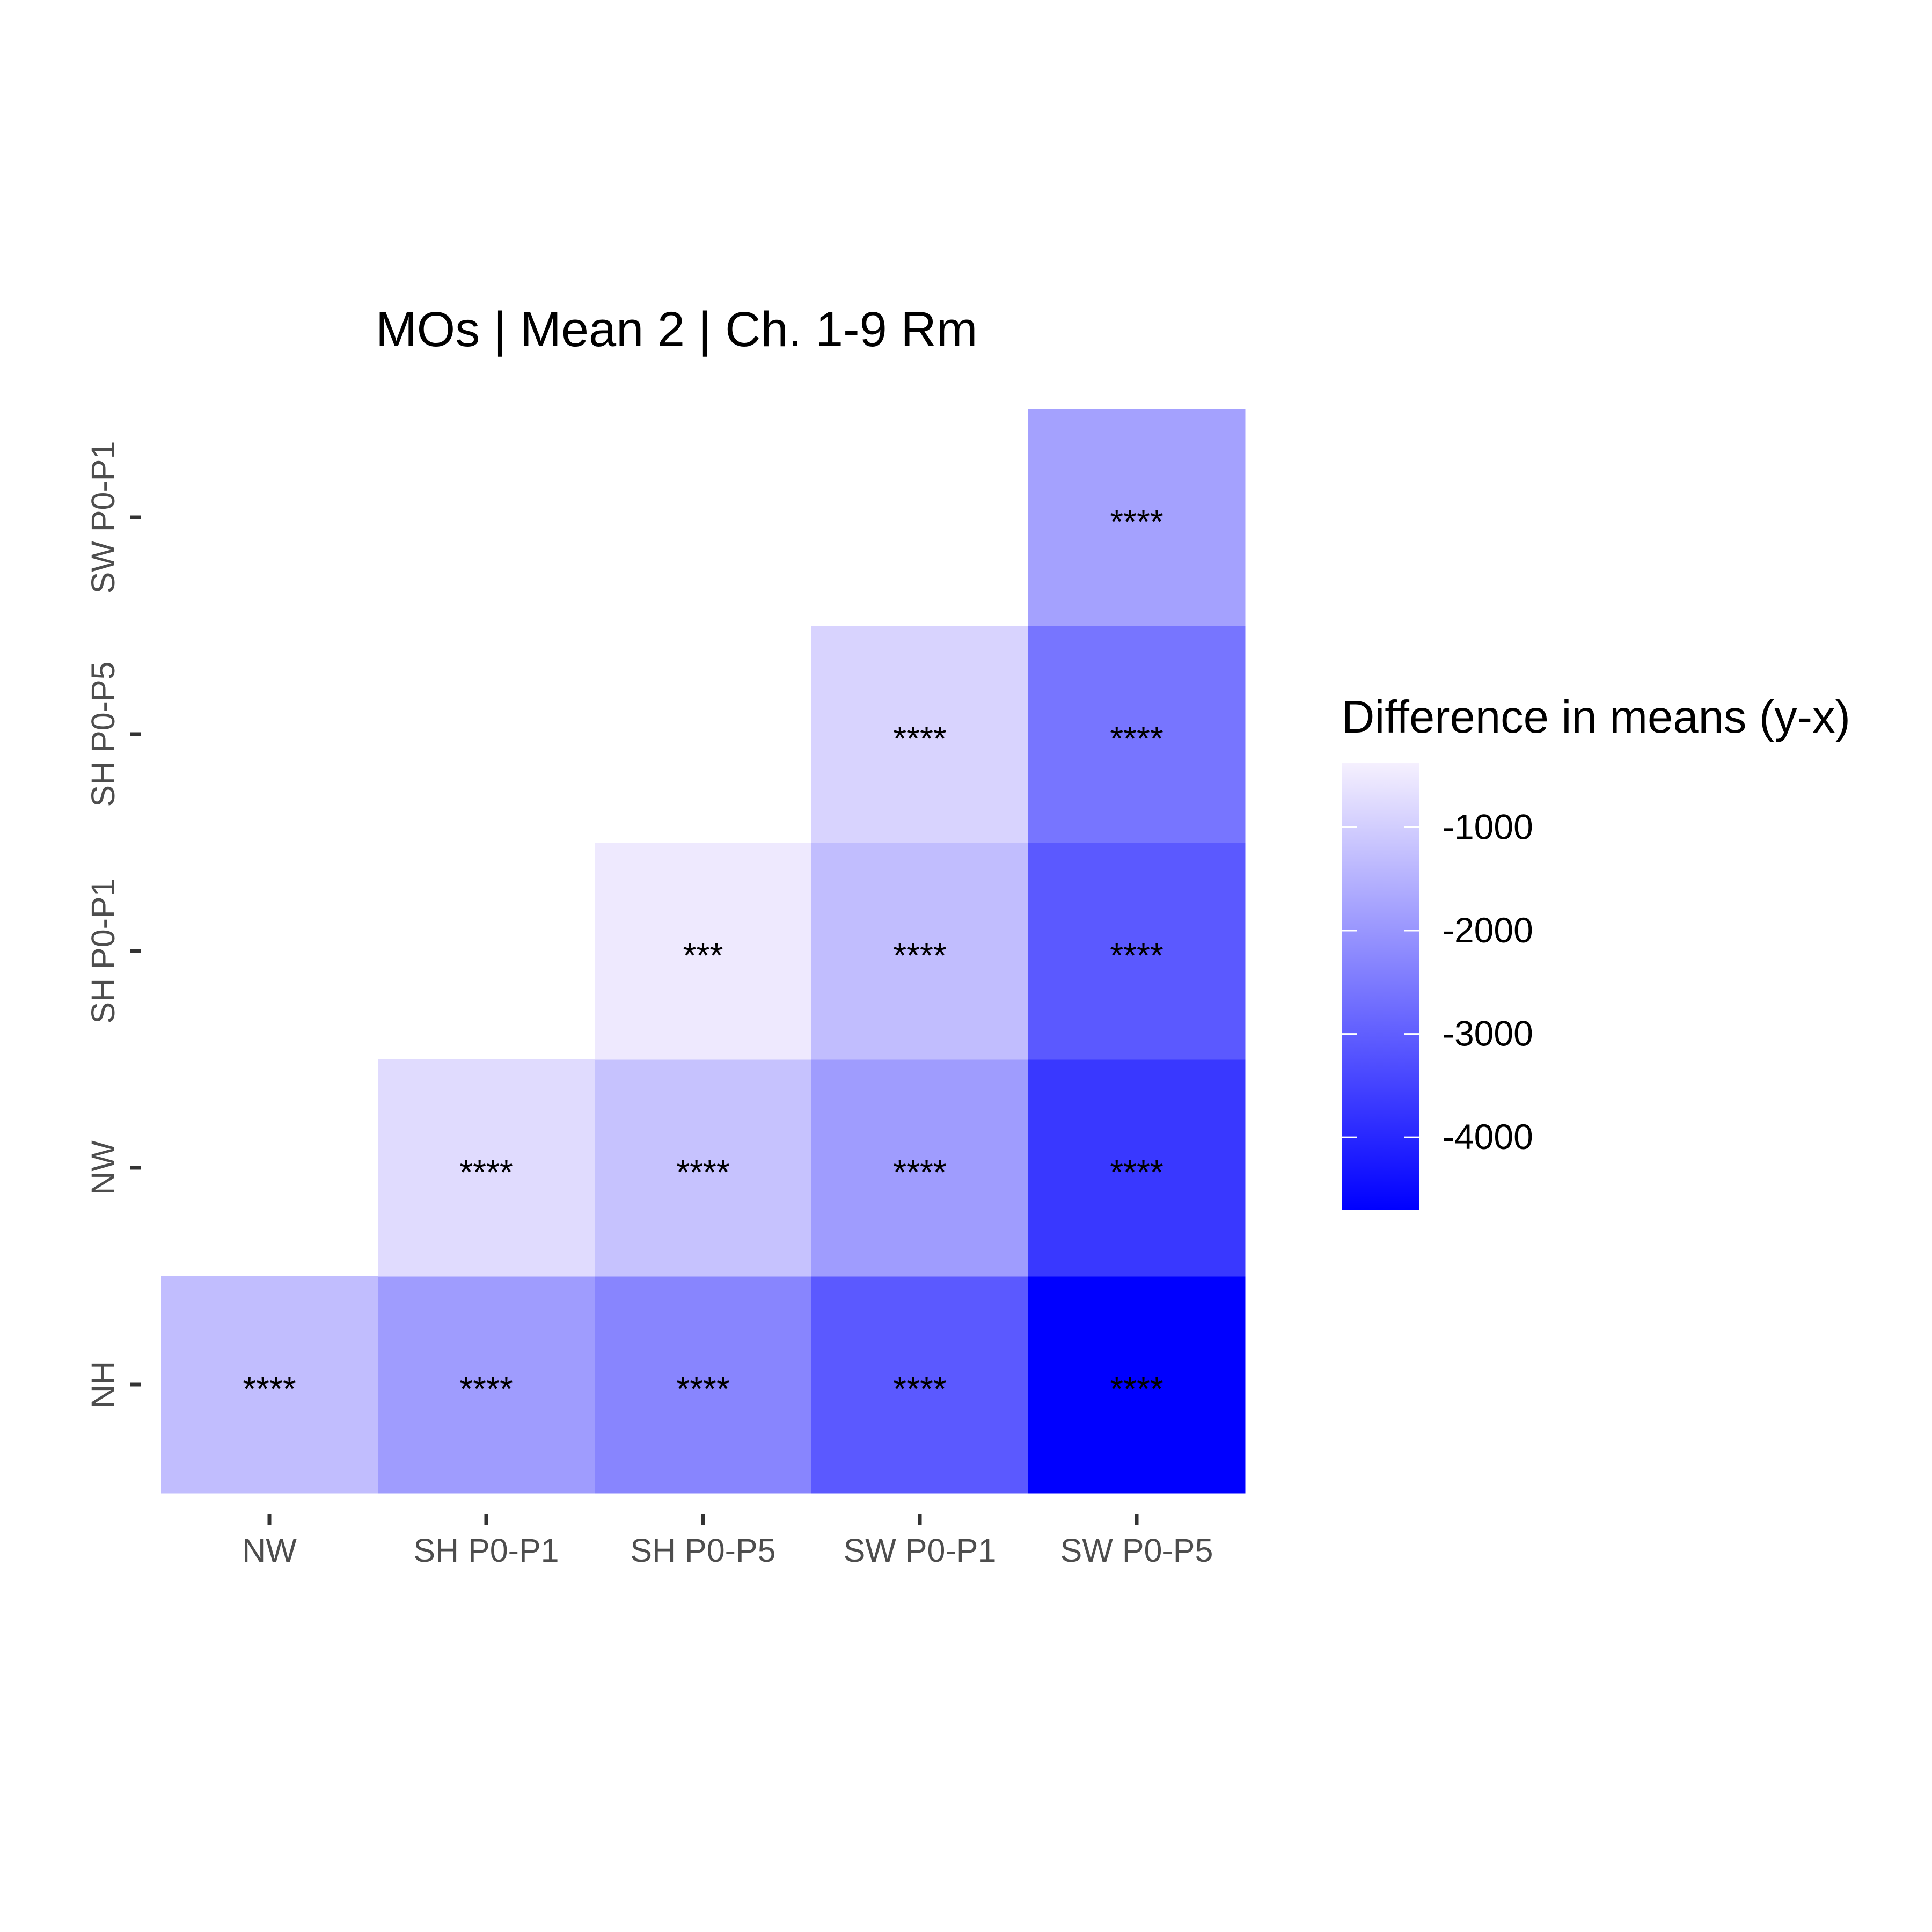 Image resolution: width=1932 pixels, height=1932 pixels. Describe the element at coordinates (1488, 1033) in the screenshot. I see `colorbar-tick-label: -3000` at that location.